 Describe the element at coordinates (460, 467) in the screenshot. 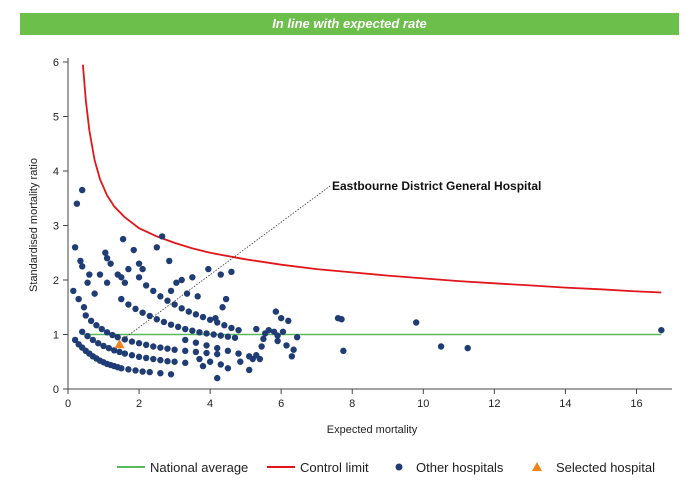

I see `legend-other-label: Other hospitals` at that location.